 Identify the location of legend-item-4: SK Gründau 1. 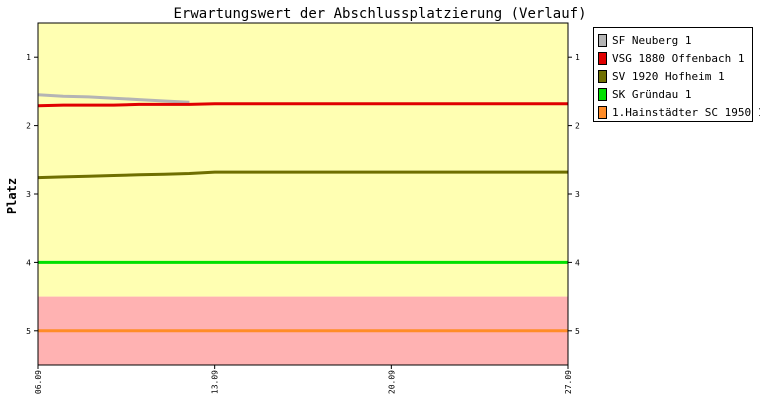
(673, 94).